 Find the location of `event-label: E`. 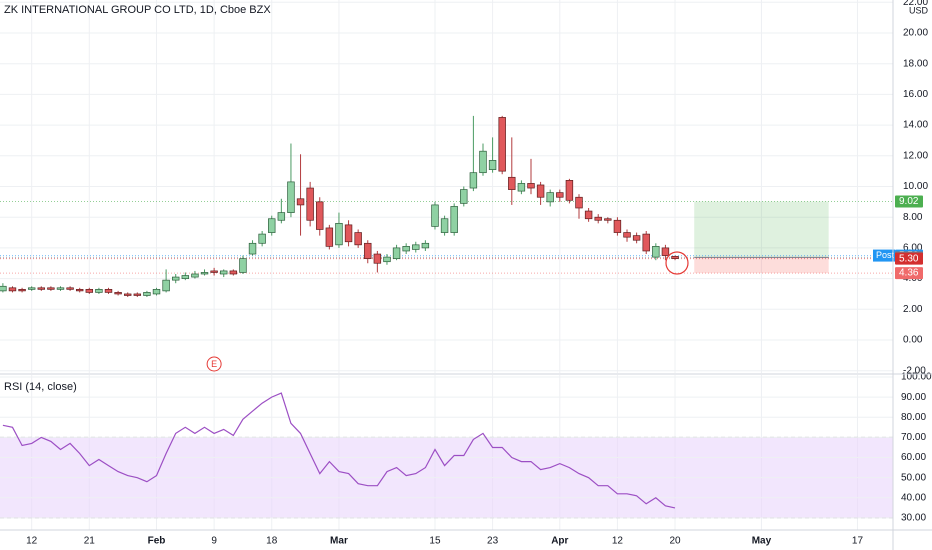

event-label: E is located at coordinates (214, 364).